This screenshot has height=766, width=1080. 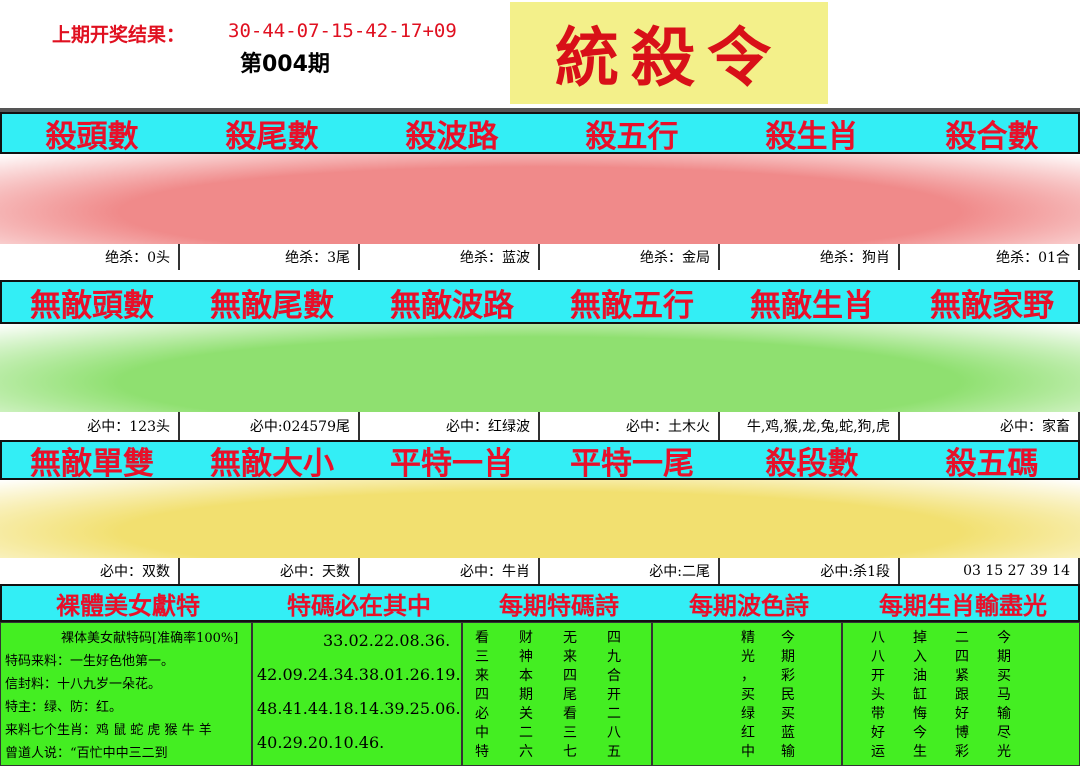 What do you see at coordinates (90, 571) in the screenshot?
I see `label-cell: 必中：双数` at bounding box center [90, 571].